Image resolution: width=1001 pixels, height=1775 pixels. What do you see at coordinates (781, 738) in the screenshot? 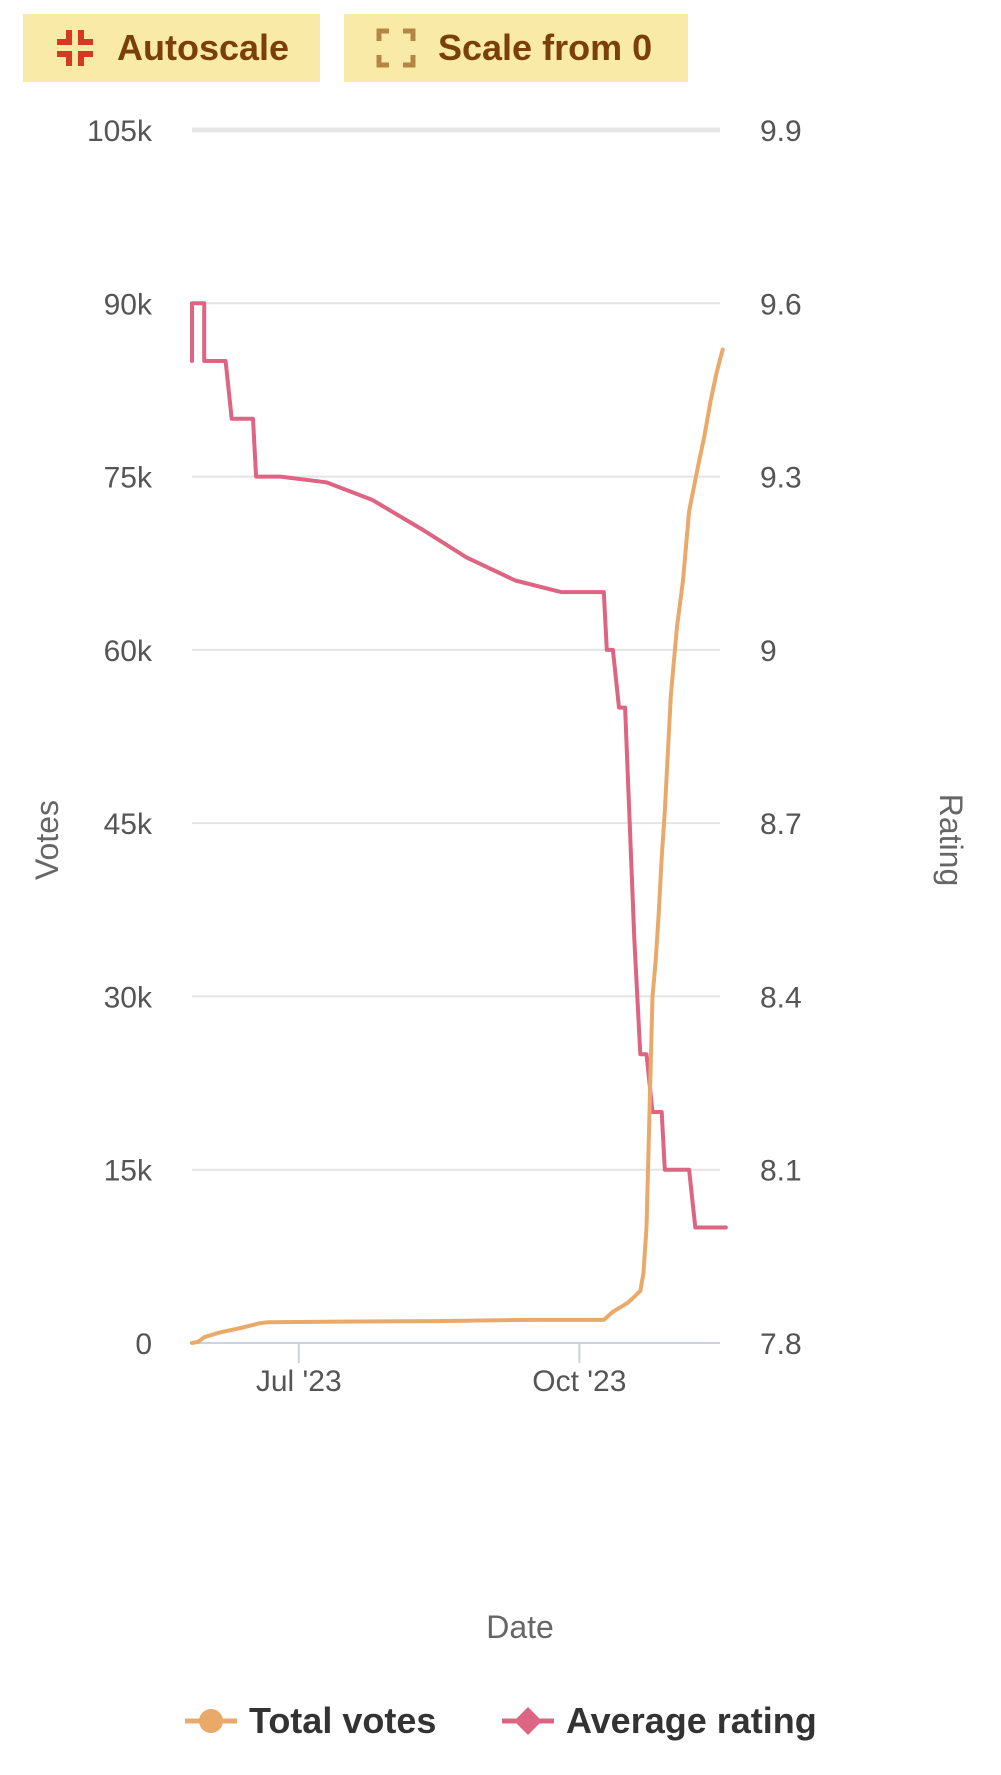
I see `right-axis-ticks: 7.8 8.1 8.4 8.7 9 9.3 9.6 9.9` at bounding box center [781, 738].